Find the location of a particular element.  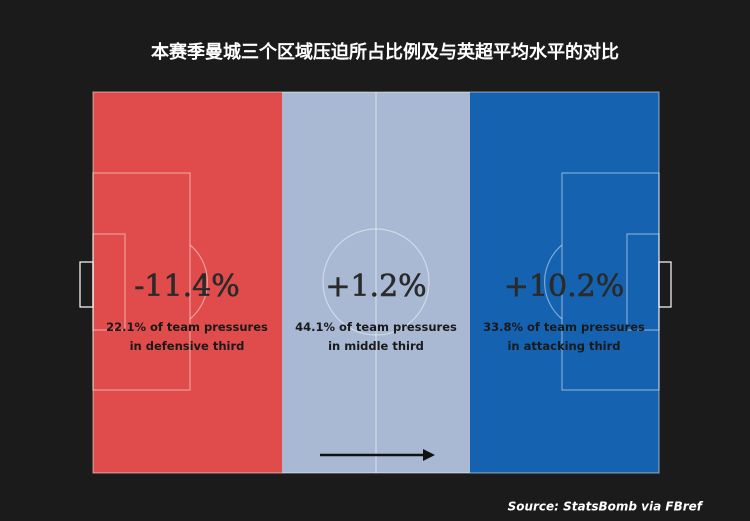

description: 22.1% of team pressures is located at coordinates (187, 327).